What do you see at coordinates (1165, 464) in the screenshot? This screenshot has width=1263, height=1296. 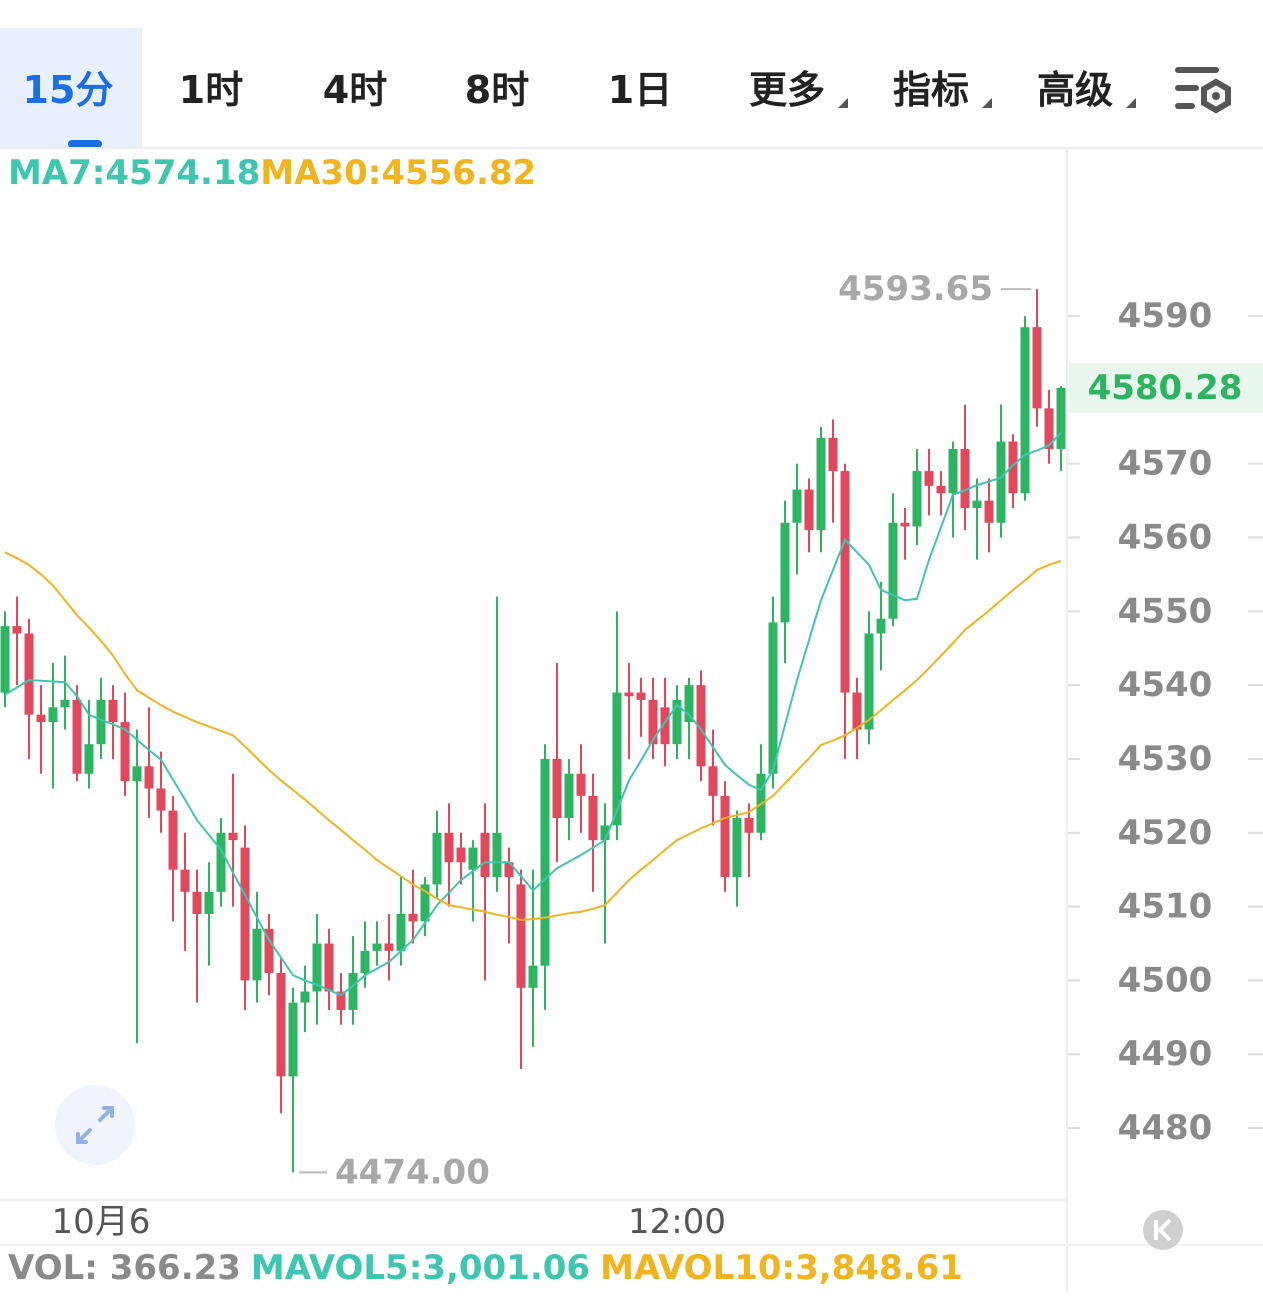 I see `y-tick-label: 4570` at bounding box center [1165, 464].